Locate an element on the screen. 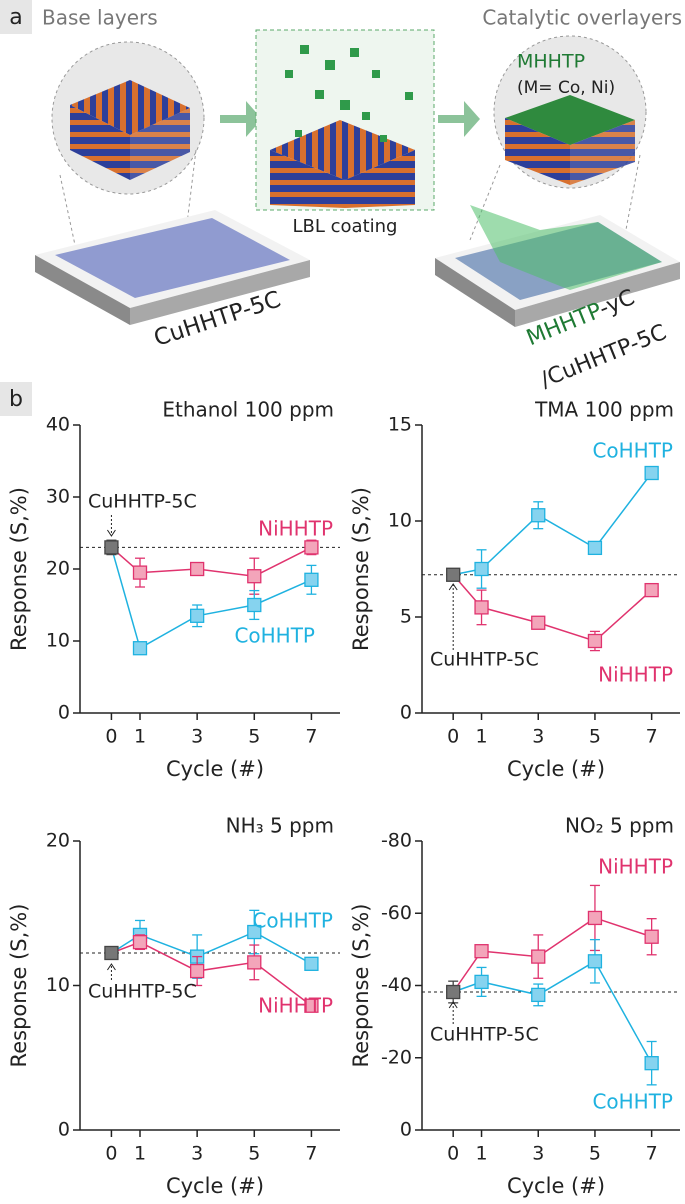 The width and height of the screenshot is (685, 1204). panel-label: b is located at coordinates (16, 399).